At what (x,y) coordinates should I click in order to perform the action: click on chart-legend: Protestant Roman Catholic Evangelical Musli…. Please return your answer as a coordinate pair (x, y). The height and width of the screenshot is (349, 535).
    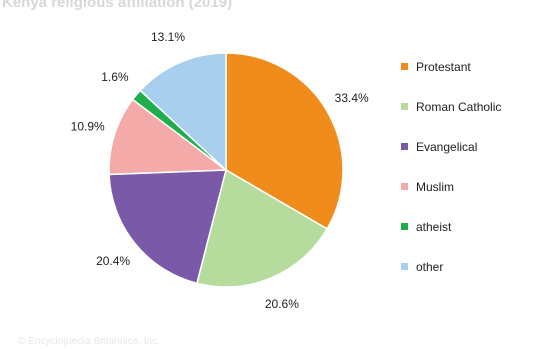
    Looking at the image, I should click on (451, 167).